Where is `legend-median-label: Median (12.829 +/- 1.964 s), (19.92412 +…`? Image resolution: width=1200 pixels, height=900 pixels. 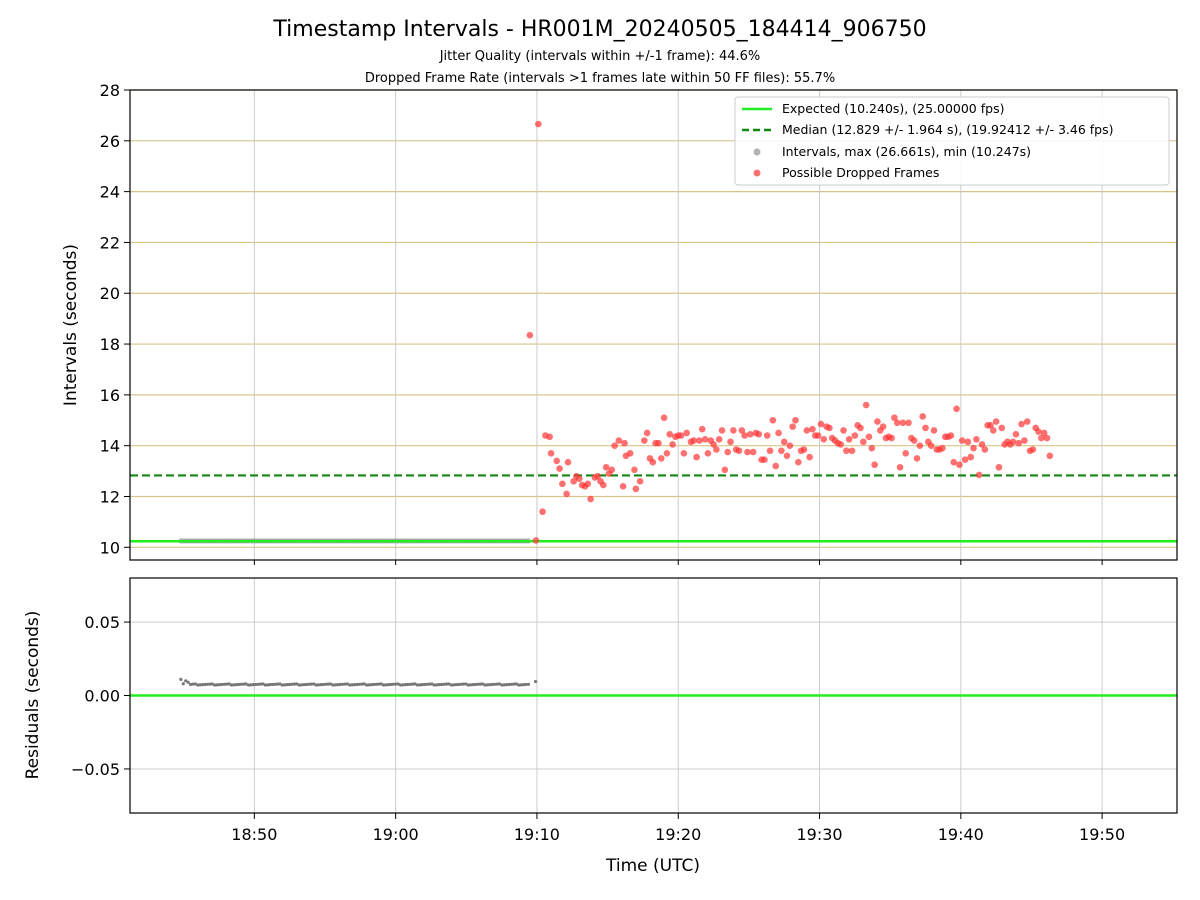
legend-median-label: Median (12.829 +/- 1.964 s), (19.92412 +… is located at coordinates (947, 129).